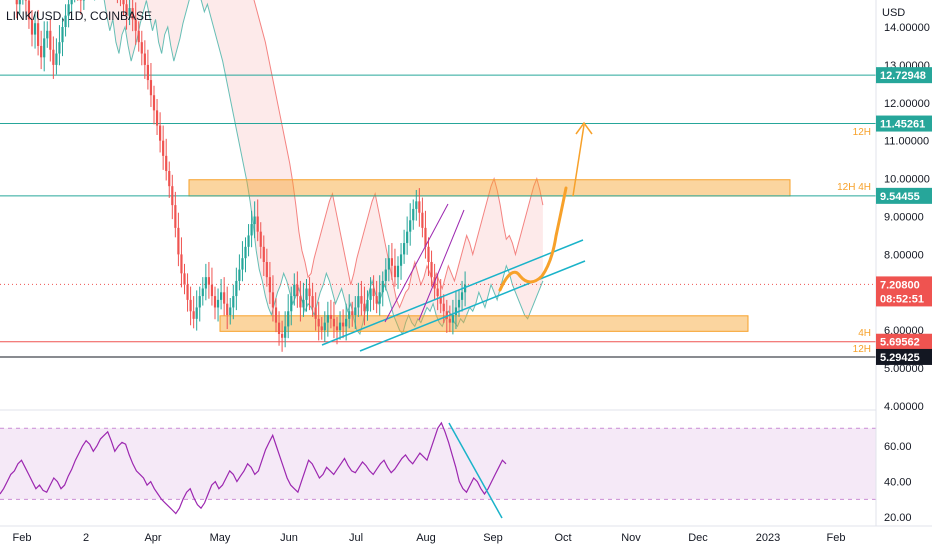 The height and width of the screenshot is (550, 932). Describe the element at coordinates (533, 239) in the screenshot. I see `projection-path` at that location.